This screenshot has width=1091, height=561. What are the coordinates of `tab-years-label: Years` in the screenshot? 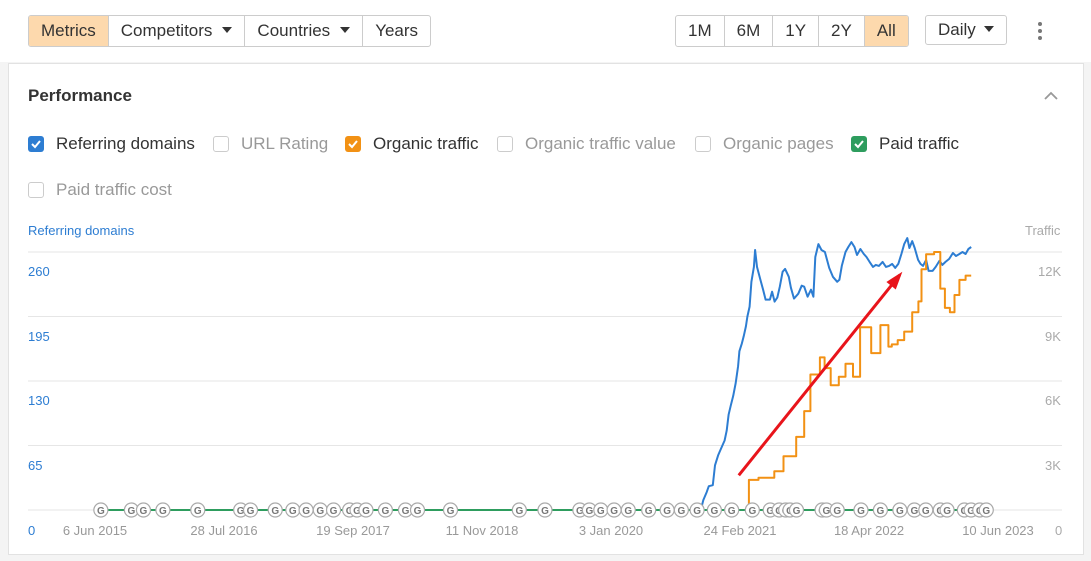 It's located at (397, 30).